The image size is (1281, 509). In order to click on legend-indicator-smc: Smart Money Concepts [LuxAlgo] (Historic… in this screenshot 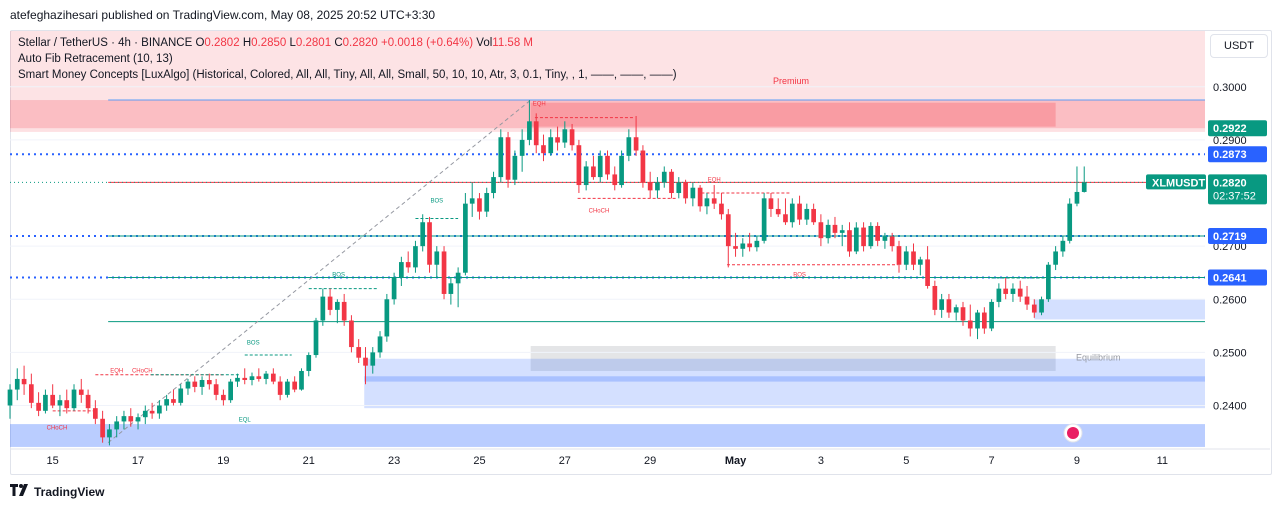, I will do `click(347, 75)`.